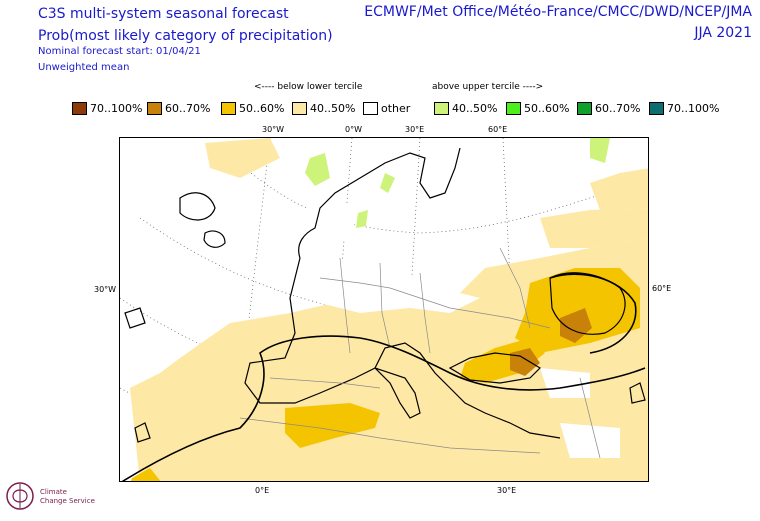 The height and width of the screenshot is (521, 760). Describe the element at coordinates (507, 490) in the screenshot. I see `lon-label-bottom: 30°E` at that location.